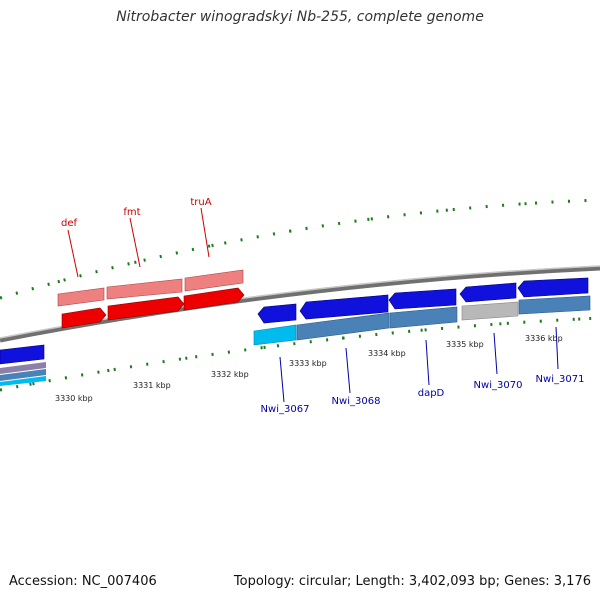 Image resolution: width=600 pixels, height=600 pixels. What do you see at coordinates (83, 581) in the screenshot?
I see `accession-text: Accession: NC_007406` at bounding box center [83, 581].